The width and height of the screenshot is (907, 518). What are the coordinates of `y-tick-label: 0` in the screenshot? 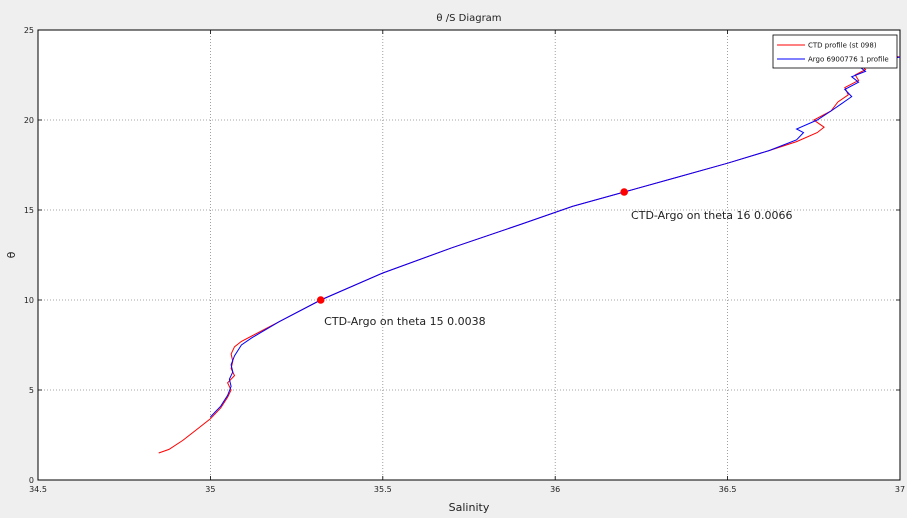 It's located at (31, 480).